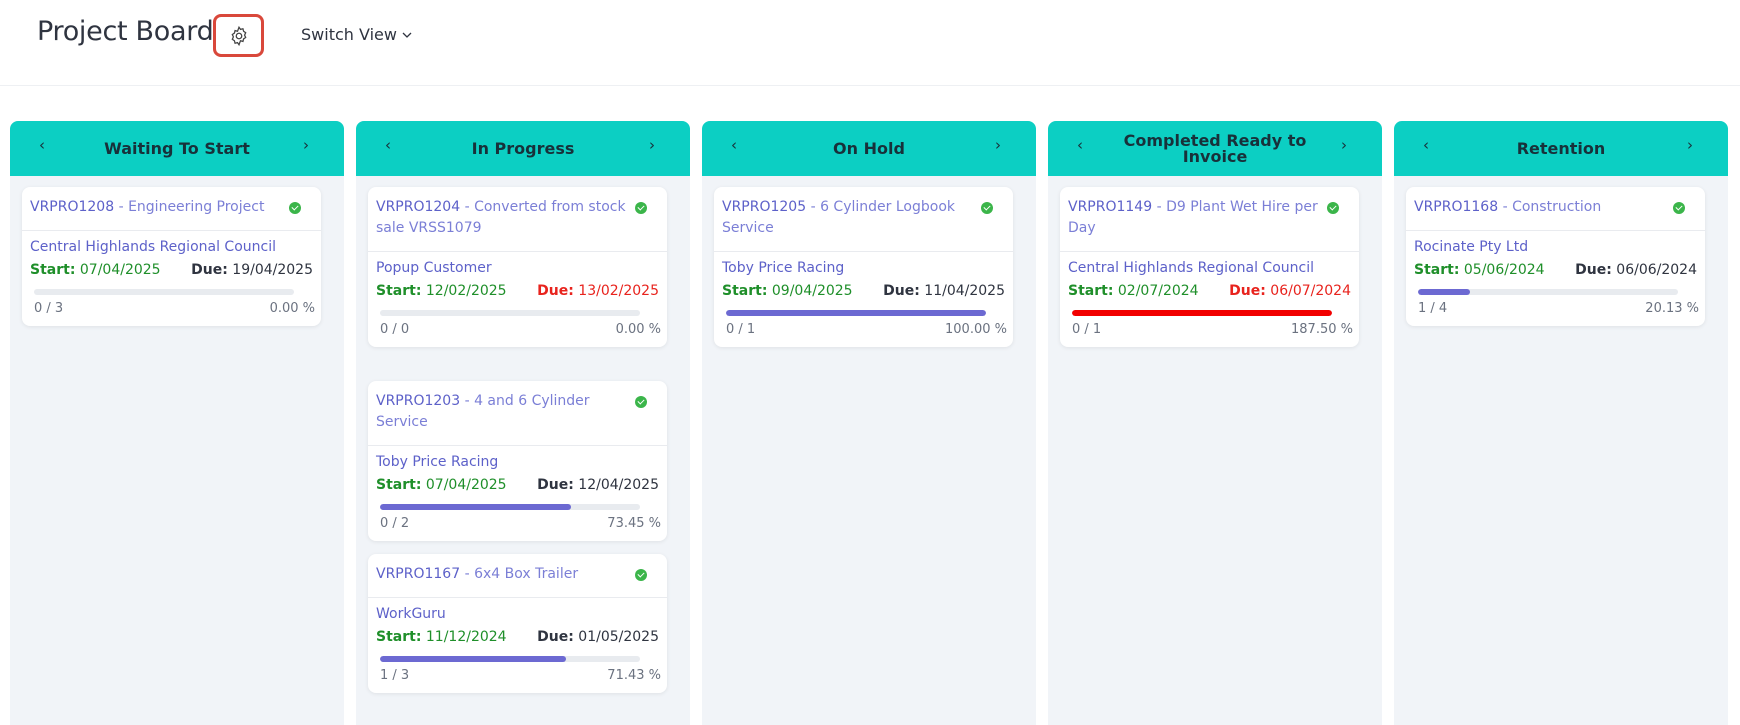 This screenshot has height=725, width=1740. I want to click on start-value: 12/02/2025, so click(466, 291).